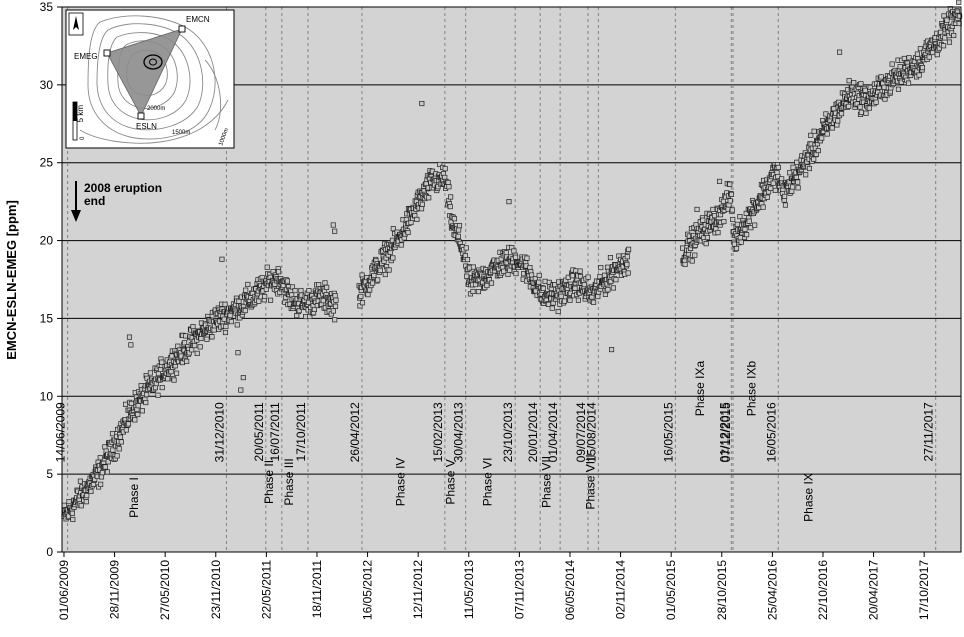 The image size is (964, 637). I want to click on phase-label: Phase VII, so click(546, 482).